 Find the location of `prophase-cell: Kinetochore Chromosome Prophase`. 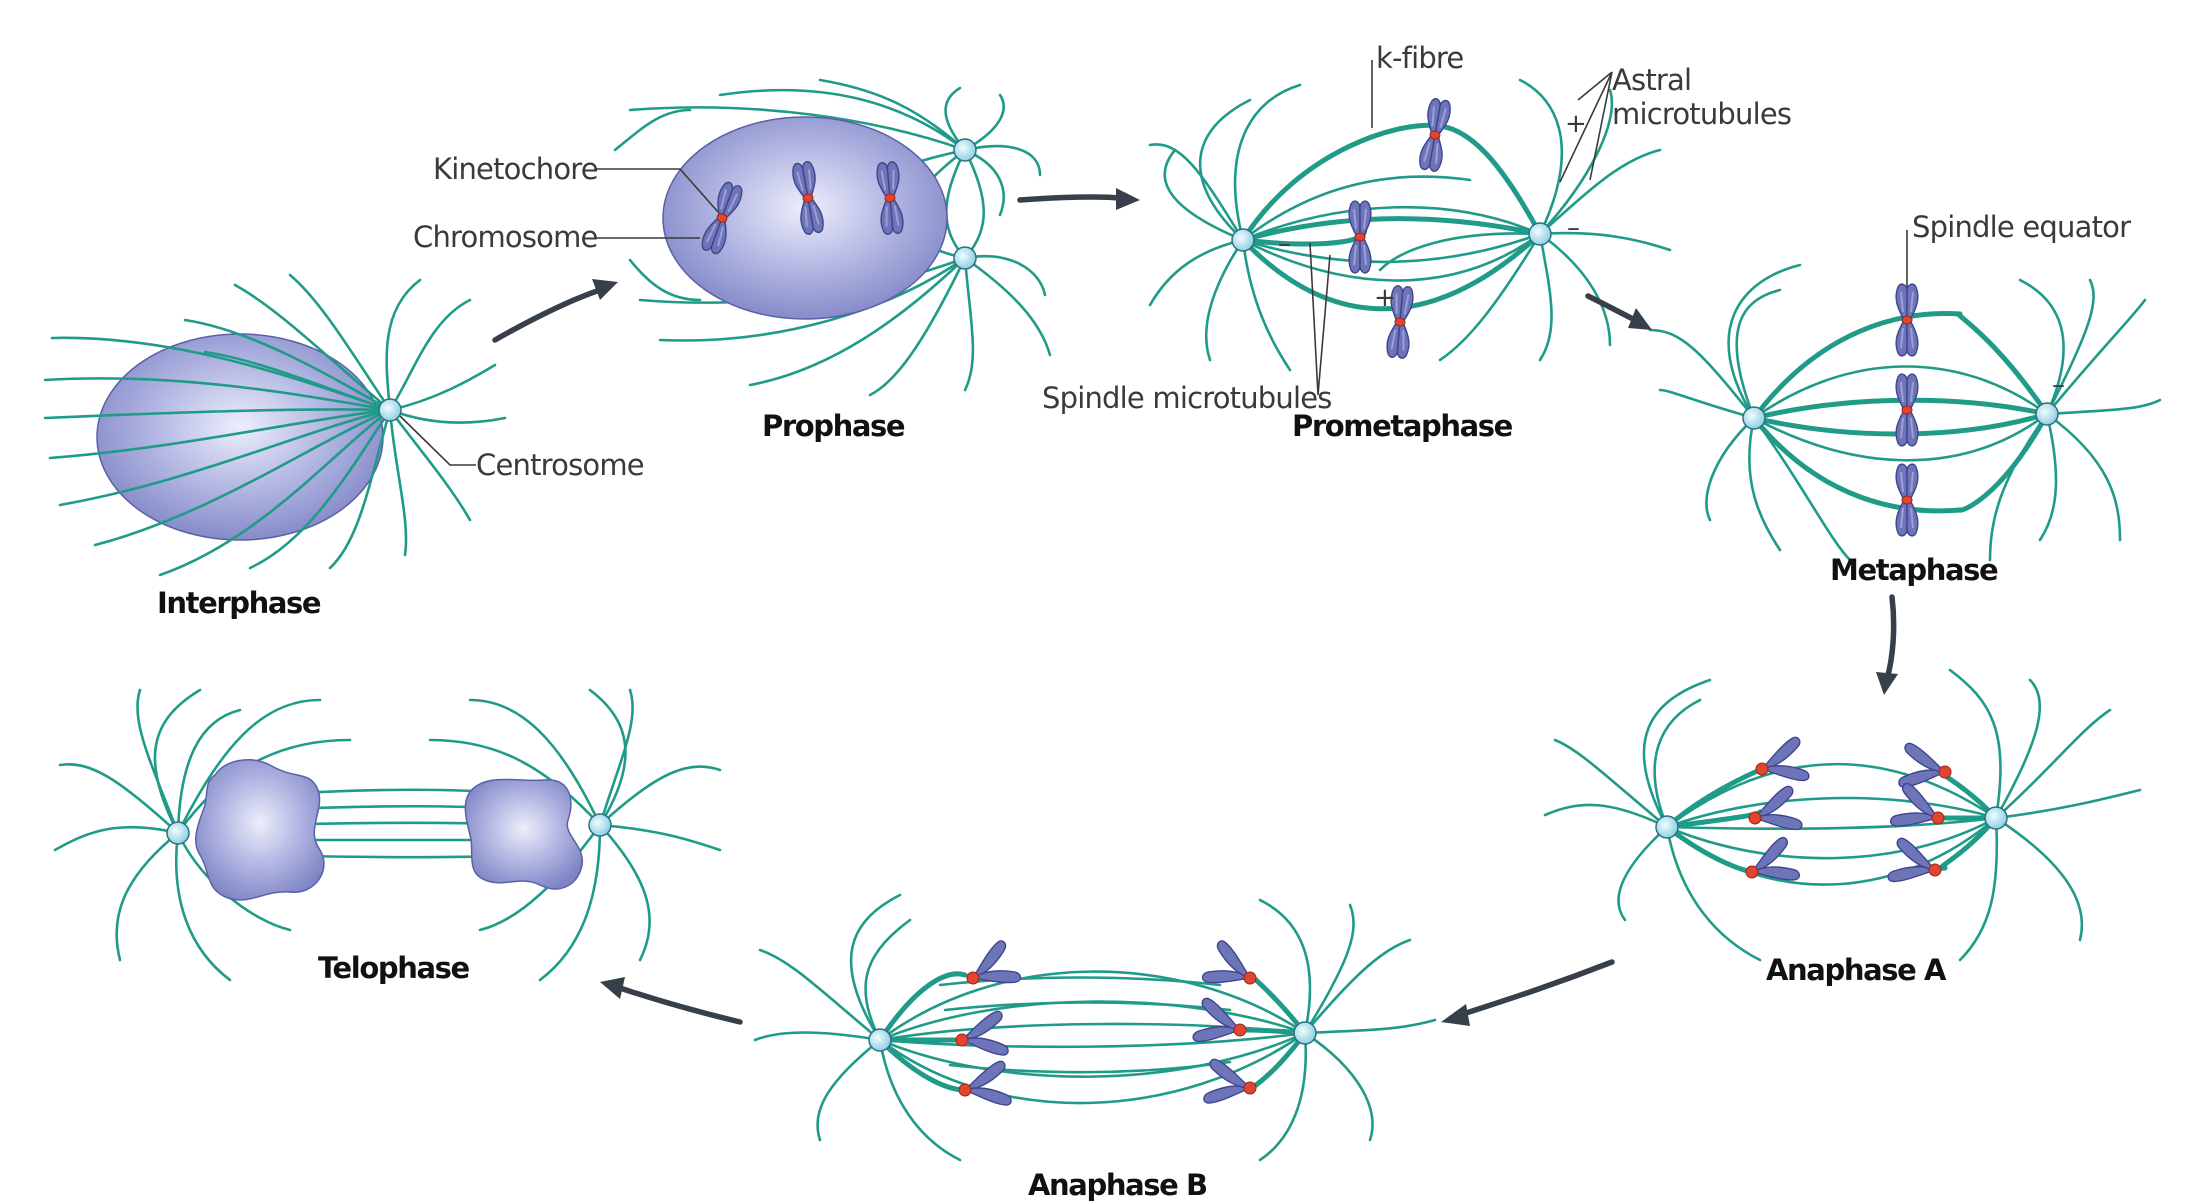

prophase-cell: Kinetochore Chromosome Prophase is located at coordinates (732, 260).